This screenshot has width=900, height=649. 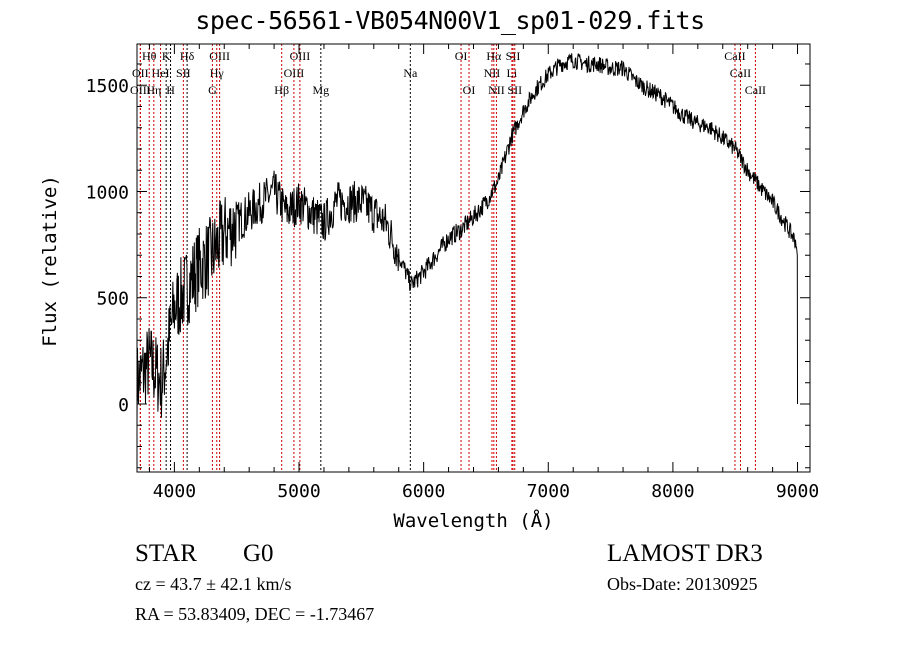 What do you see at coordinates (734, 56) in the screenshot?
I see `line-label-8: CaII` at bounding box center [734, 56].